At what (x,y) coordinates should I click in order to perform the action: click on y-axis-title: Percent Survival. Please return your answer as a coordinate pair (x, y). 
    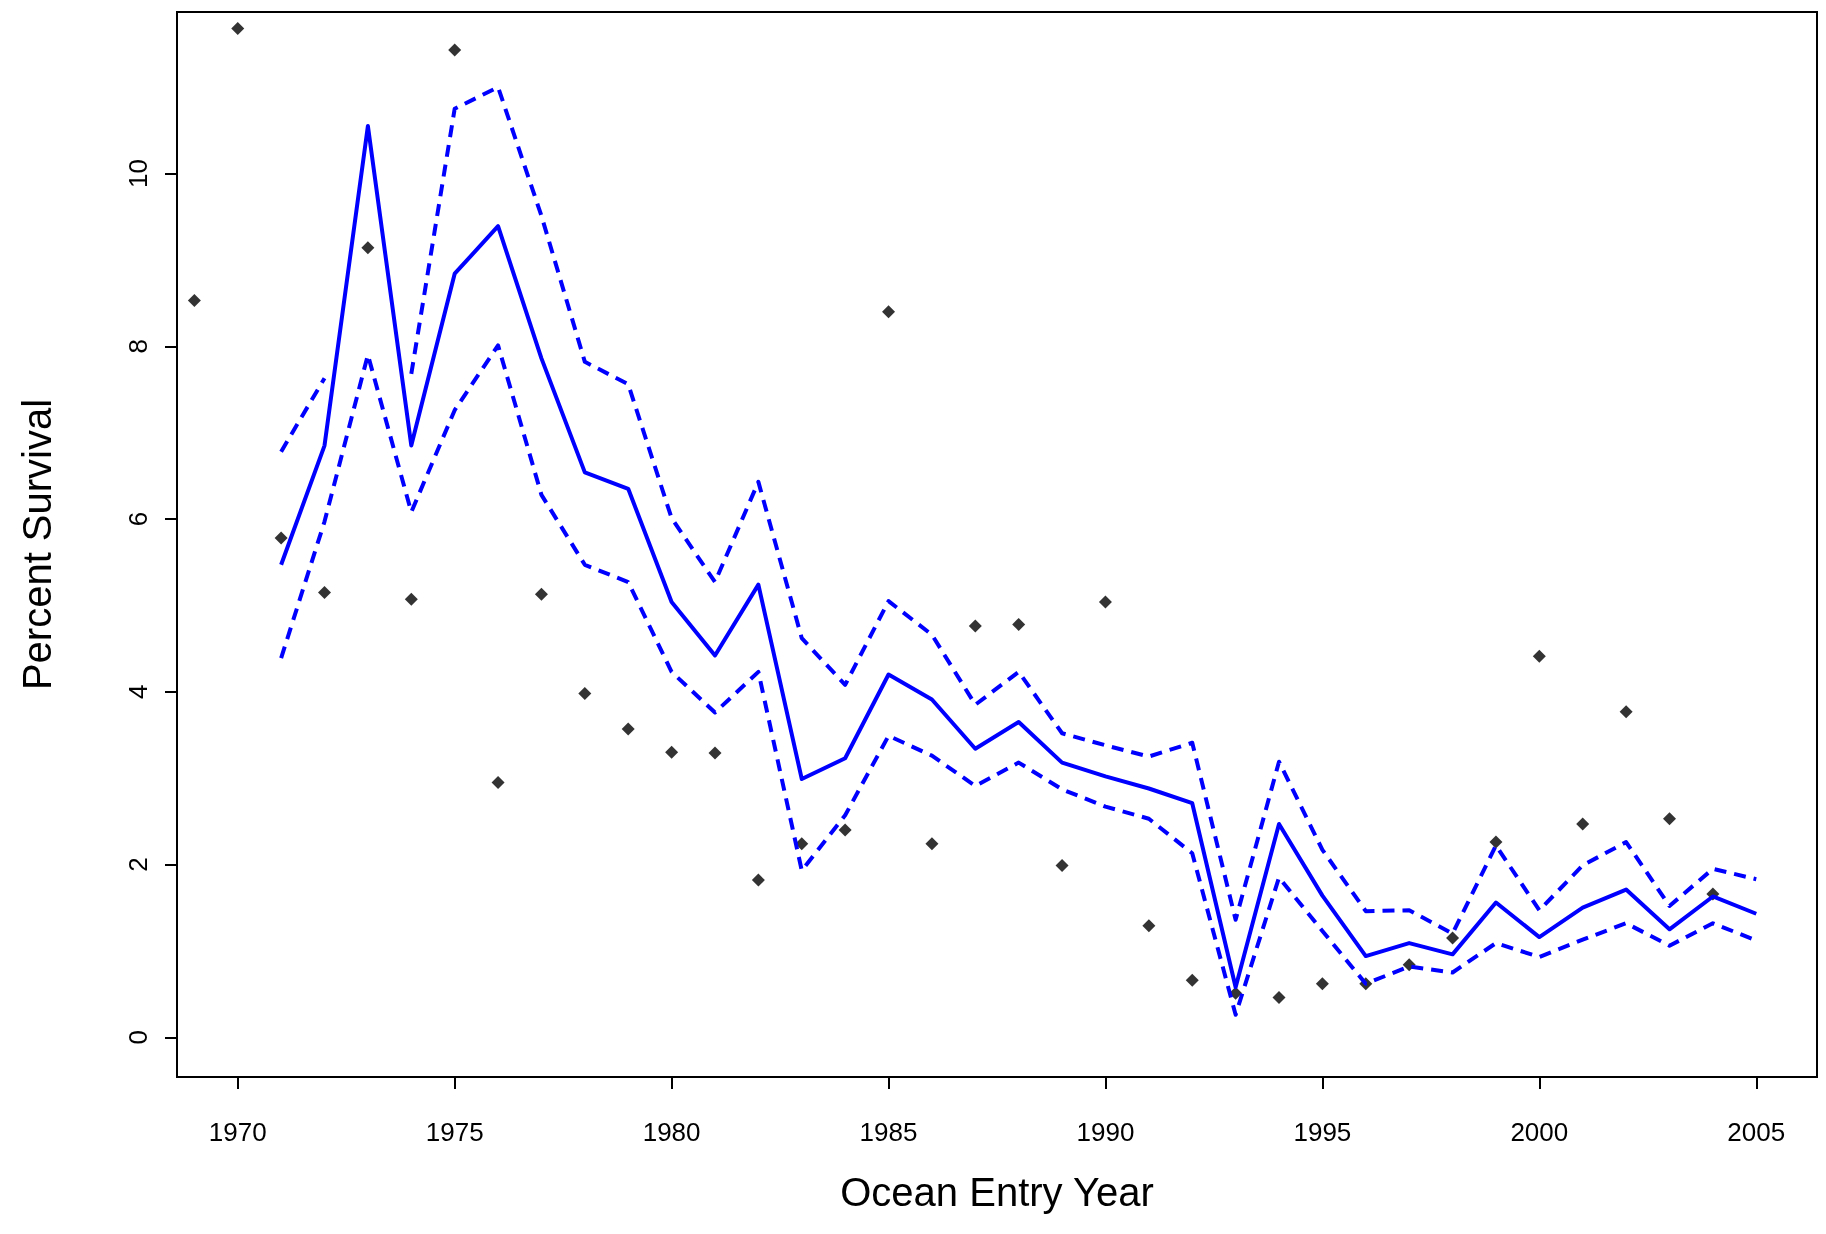
    Looking at the image, I should click on (37, 544).